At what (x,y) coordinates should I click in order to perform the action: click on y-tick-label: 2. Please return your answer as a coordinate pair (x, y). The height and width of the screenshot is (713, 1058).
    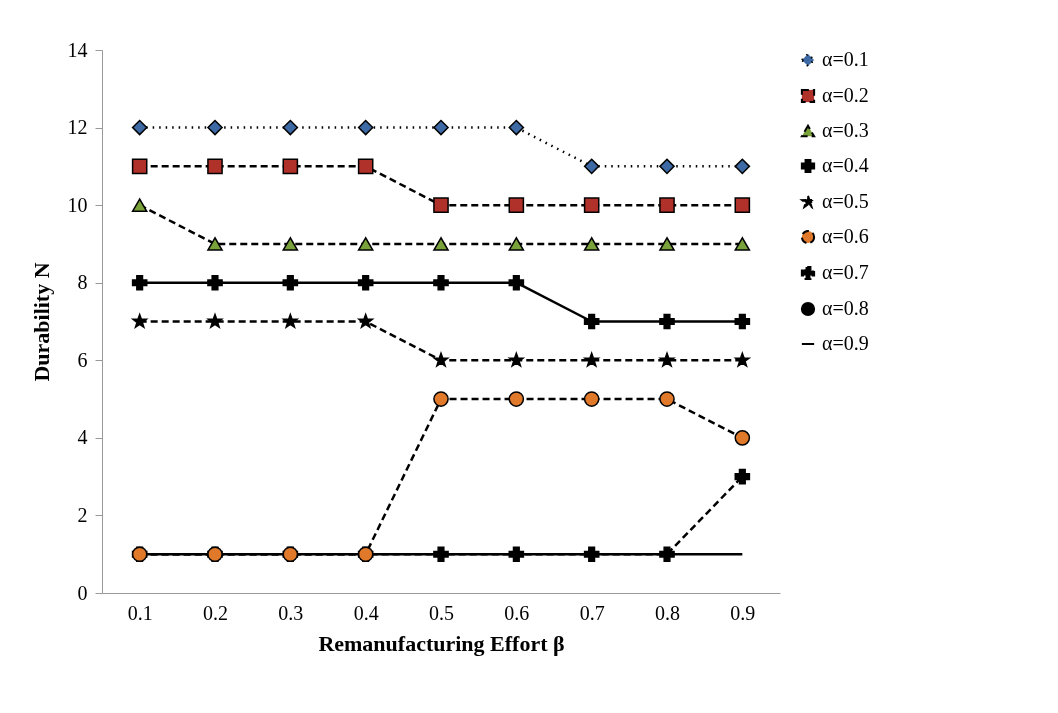
    Looking at the image, I should click on (82, 514).